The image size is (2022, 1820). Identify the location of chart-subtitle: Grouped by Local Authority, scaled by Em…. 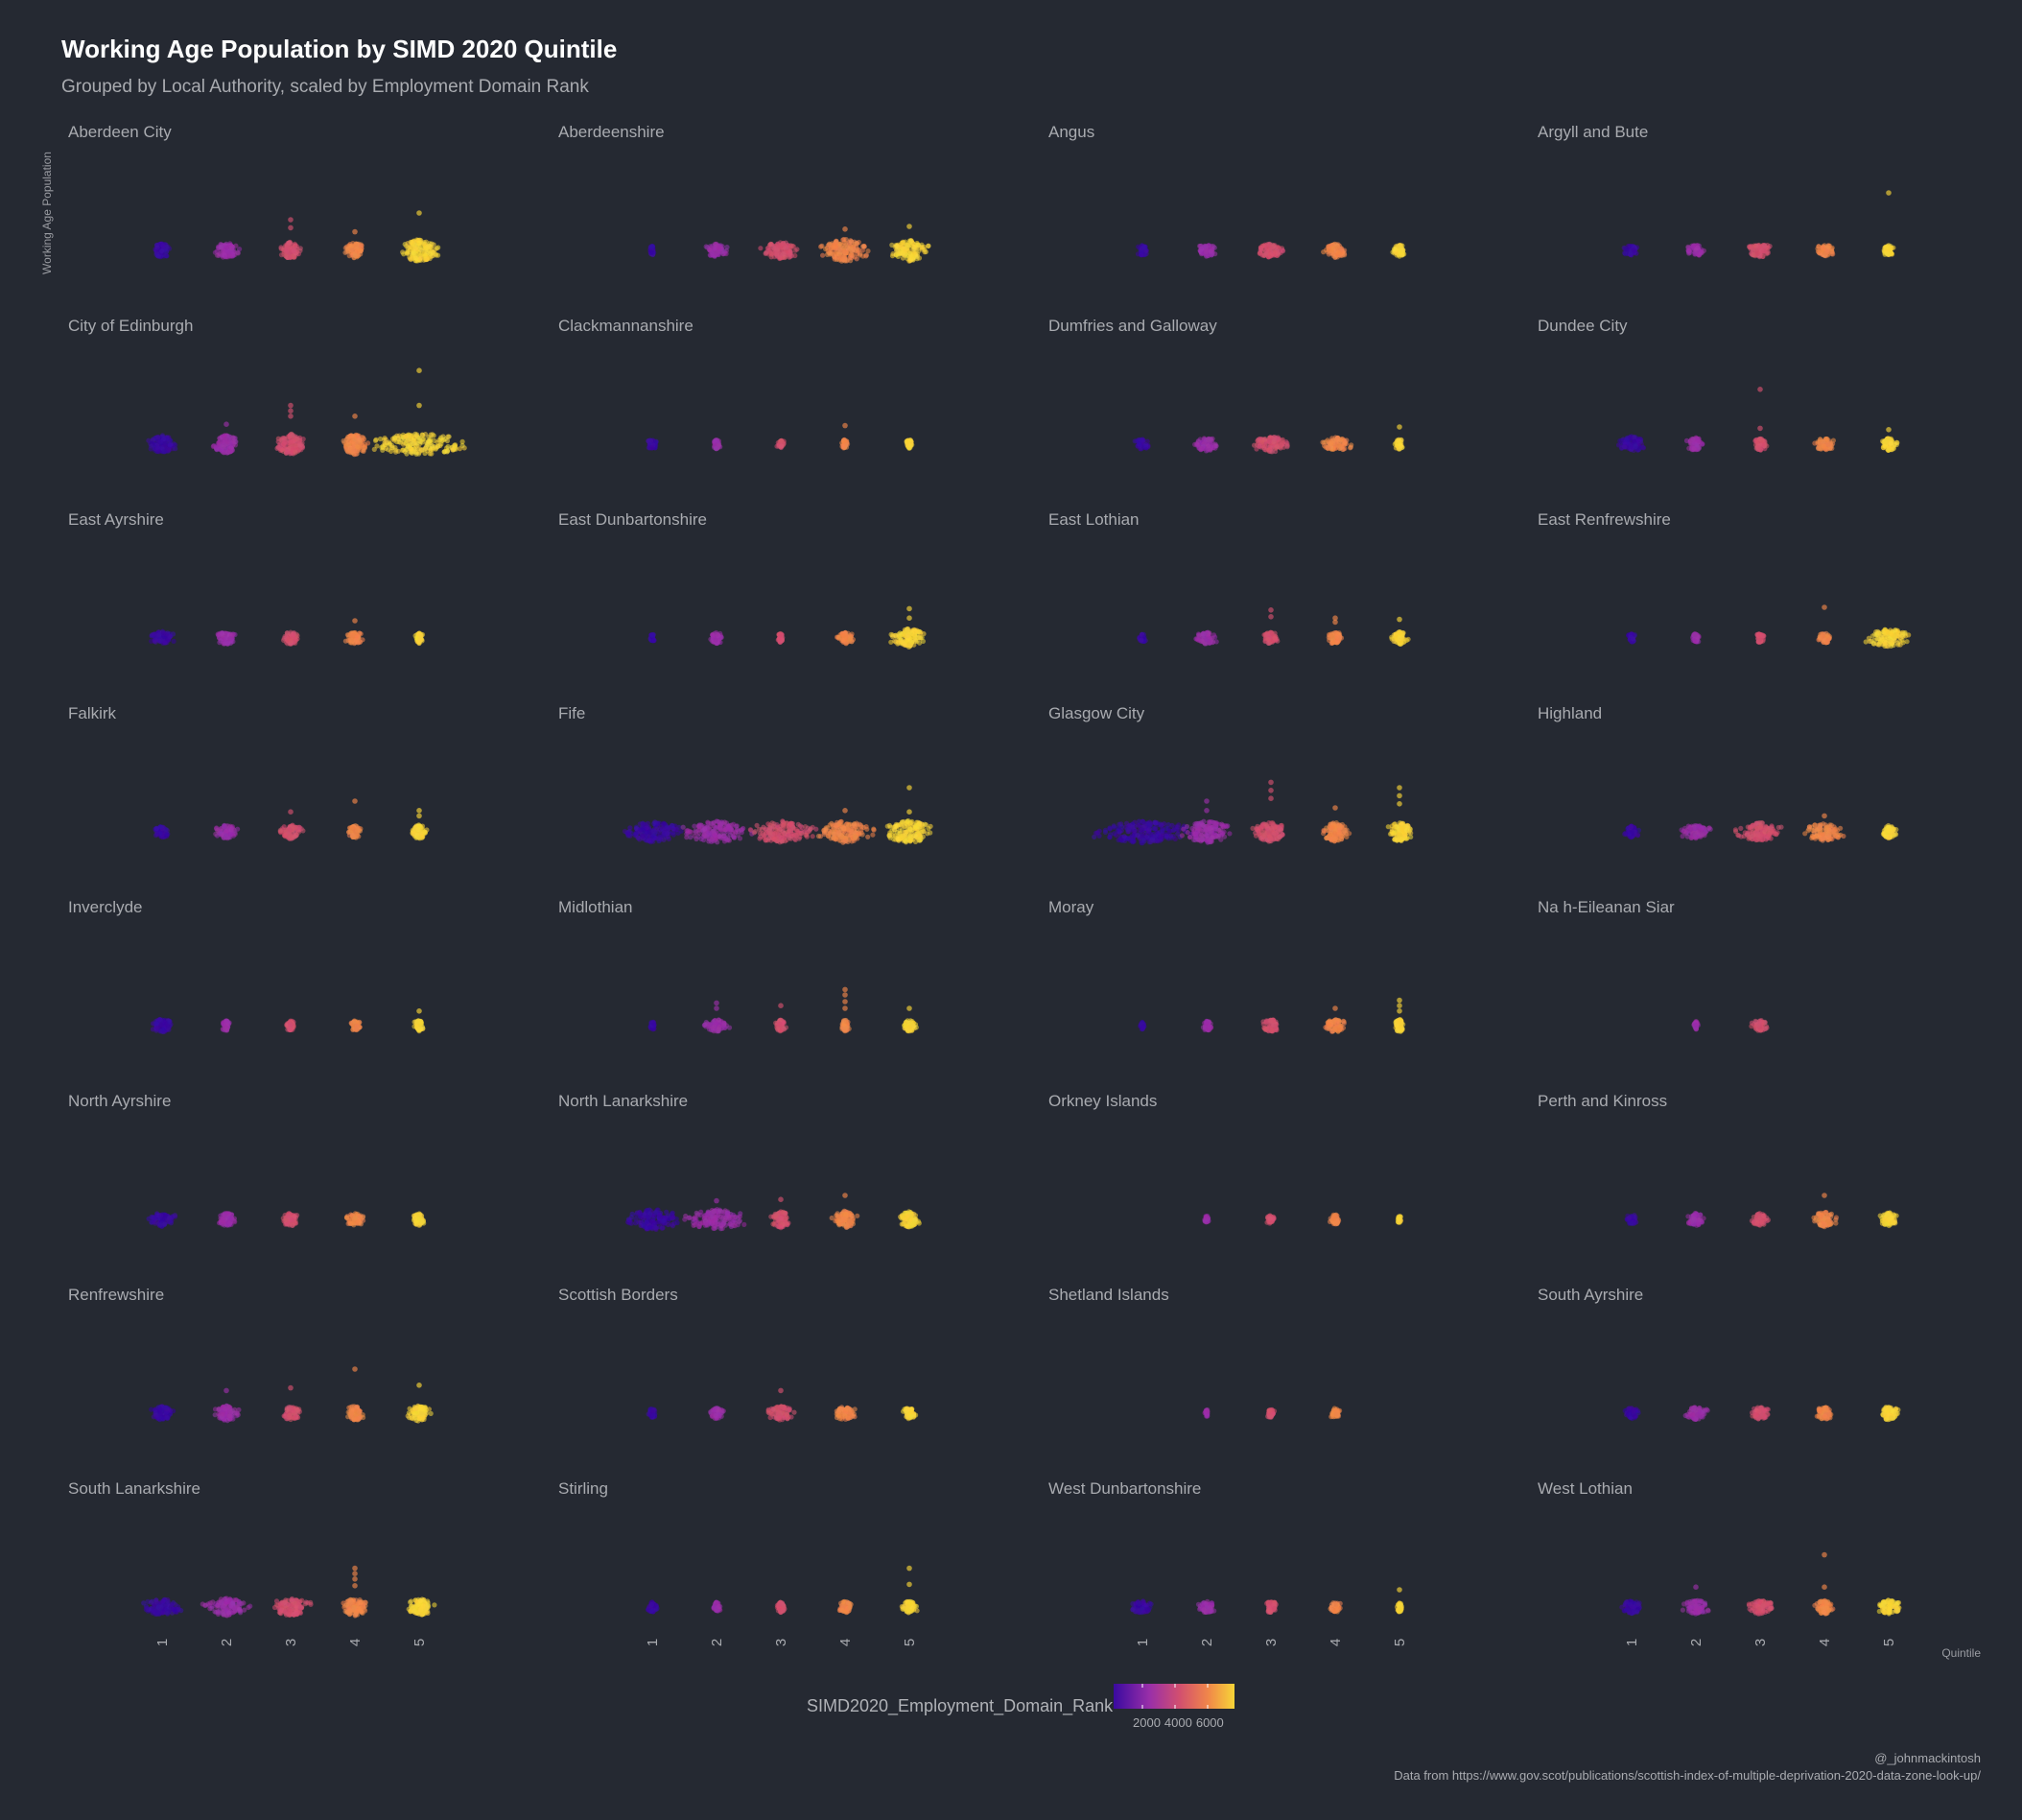
(325, 87).